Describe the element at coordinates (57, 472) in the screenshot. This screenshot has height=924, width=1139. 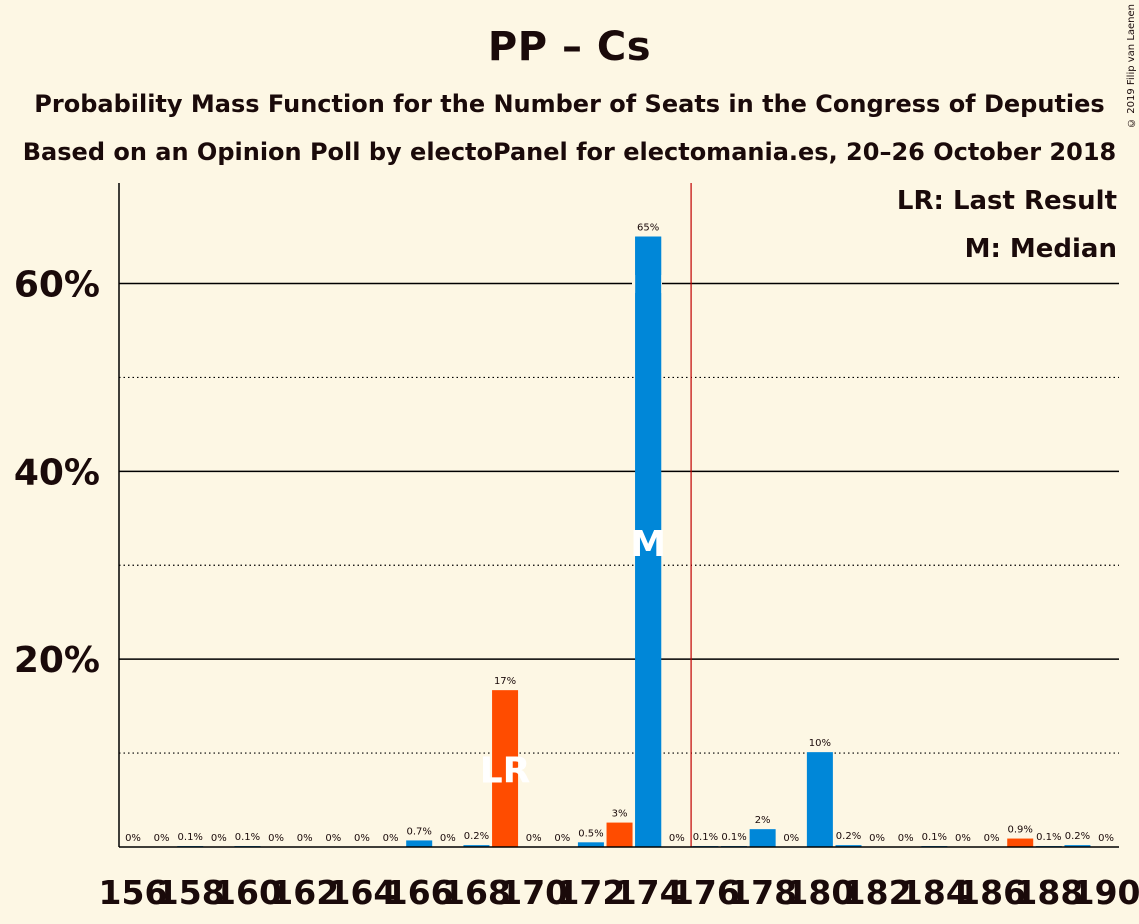
I see `y-tick-label: 40%` at that location.